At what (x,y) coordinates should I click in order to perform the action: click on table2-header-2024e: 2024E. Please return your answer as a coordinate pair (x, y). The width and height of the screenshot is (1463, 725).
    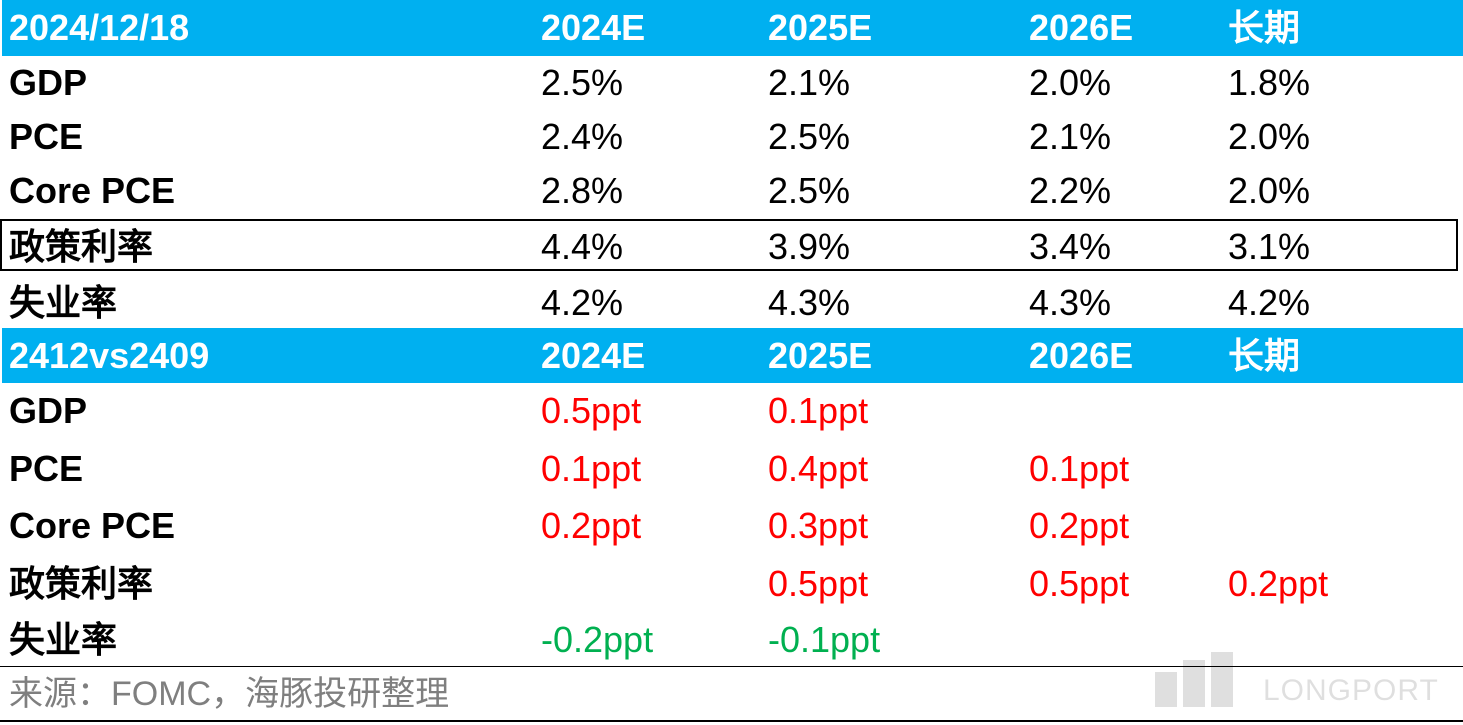
    Looking at the image, I should click on (593, 355).